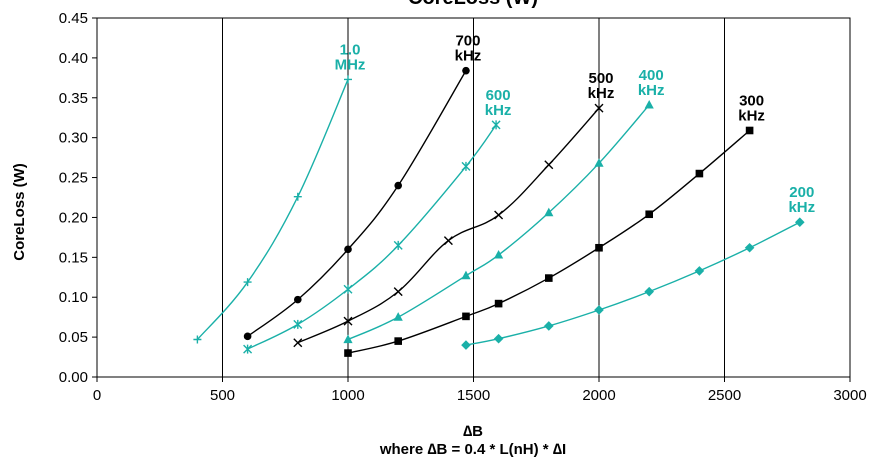 The height and width of the screenshot is (462, 871). I want to click on x-tick-label: 2500, so click(724, 395).